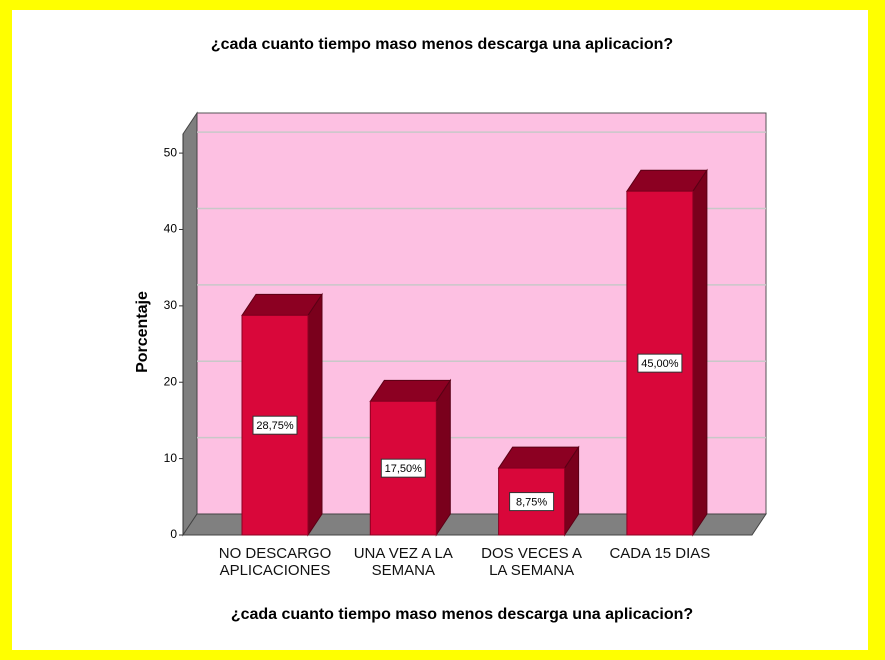  I want to click on y-tick-label: 10, so click(171, 458).